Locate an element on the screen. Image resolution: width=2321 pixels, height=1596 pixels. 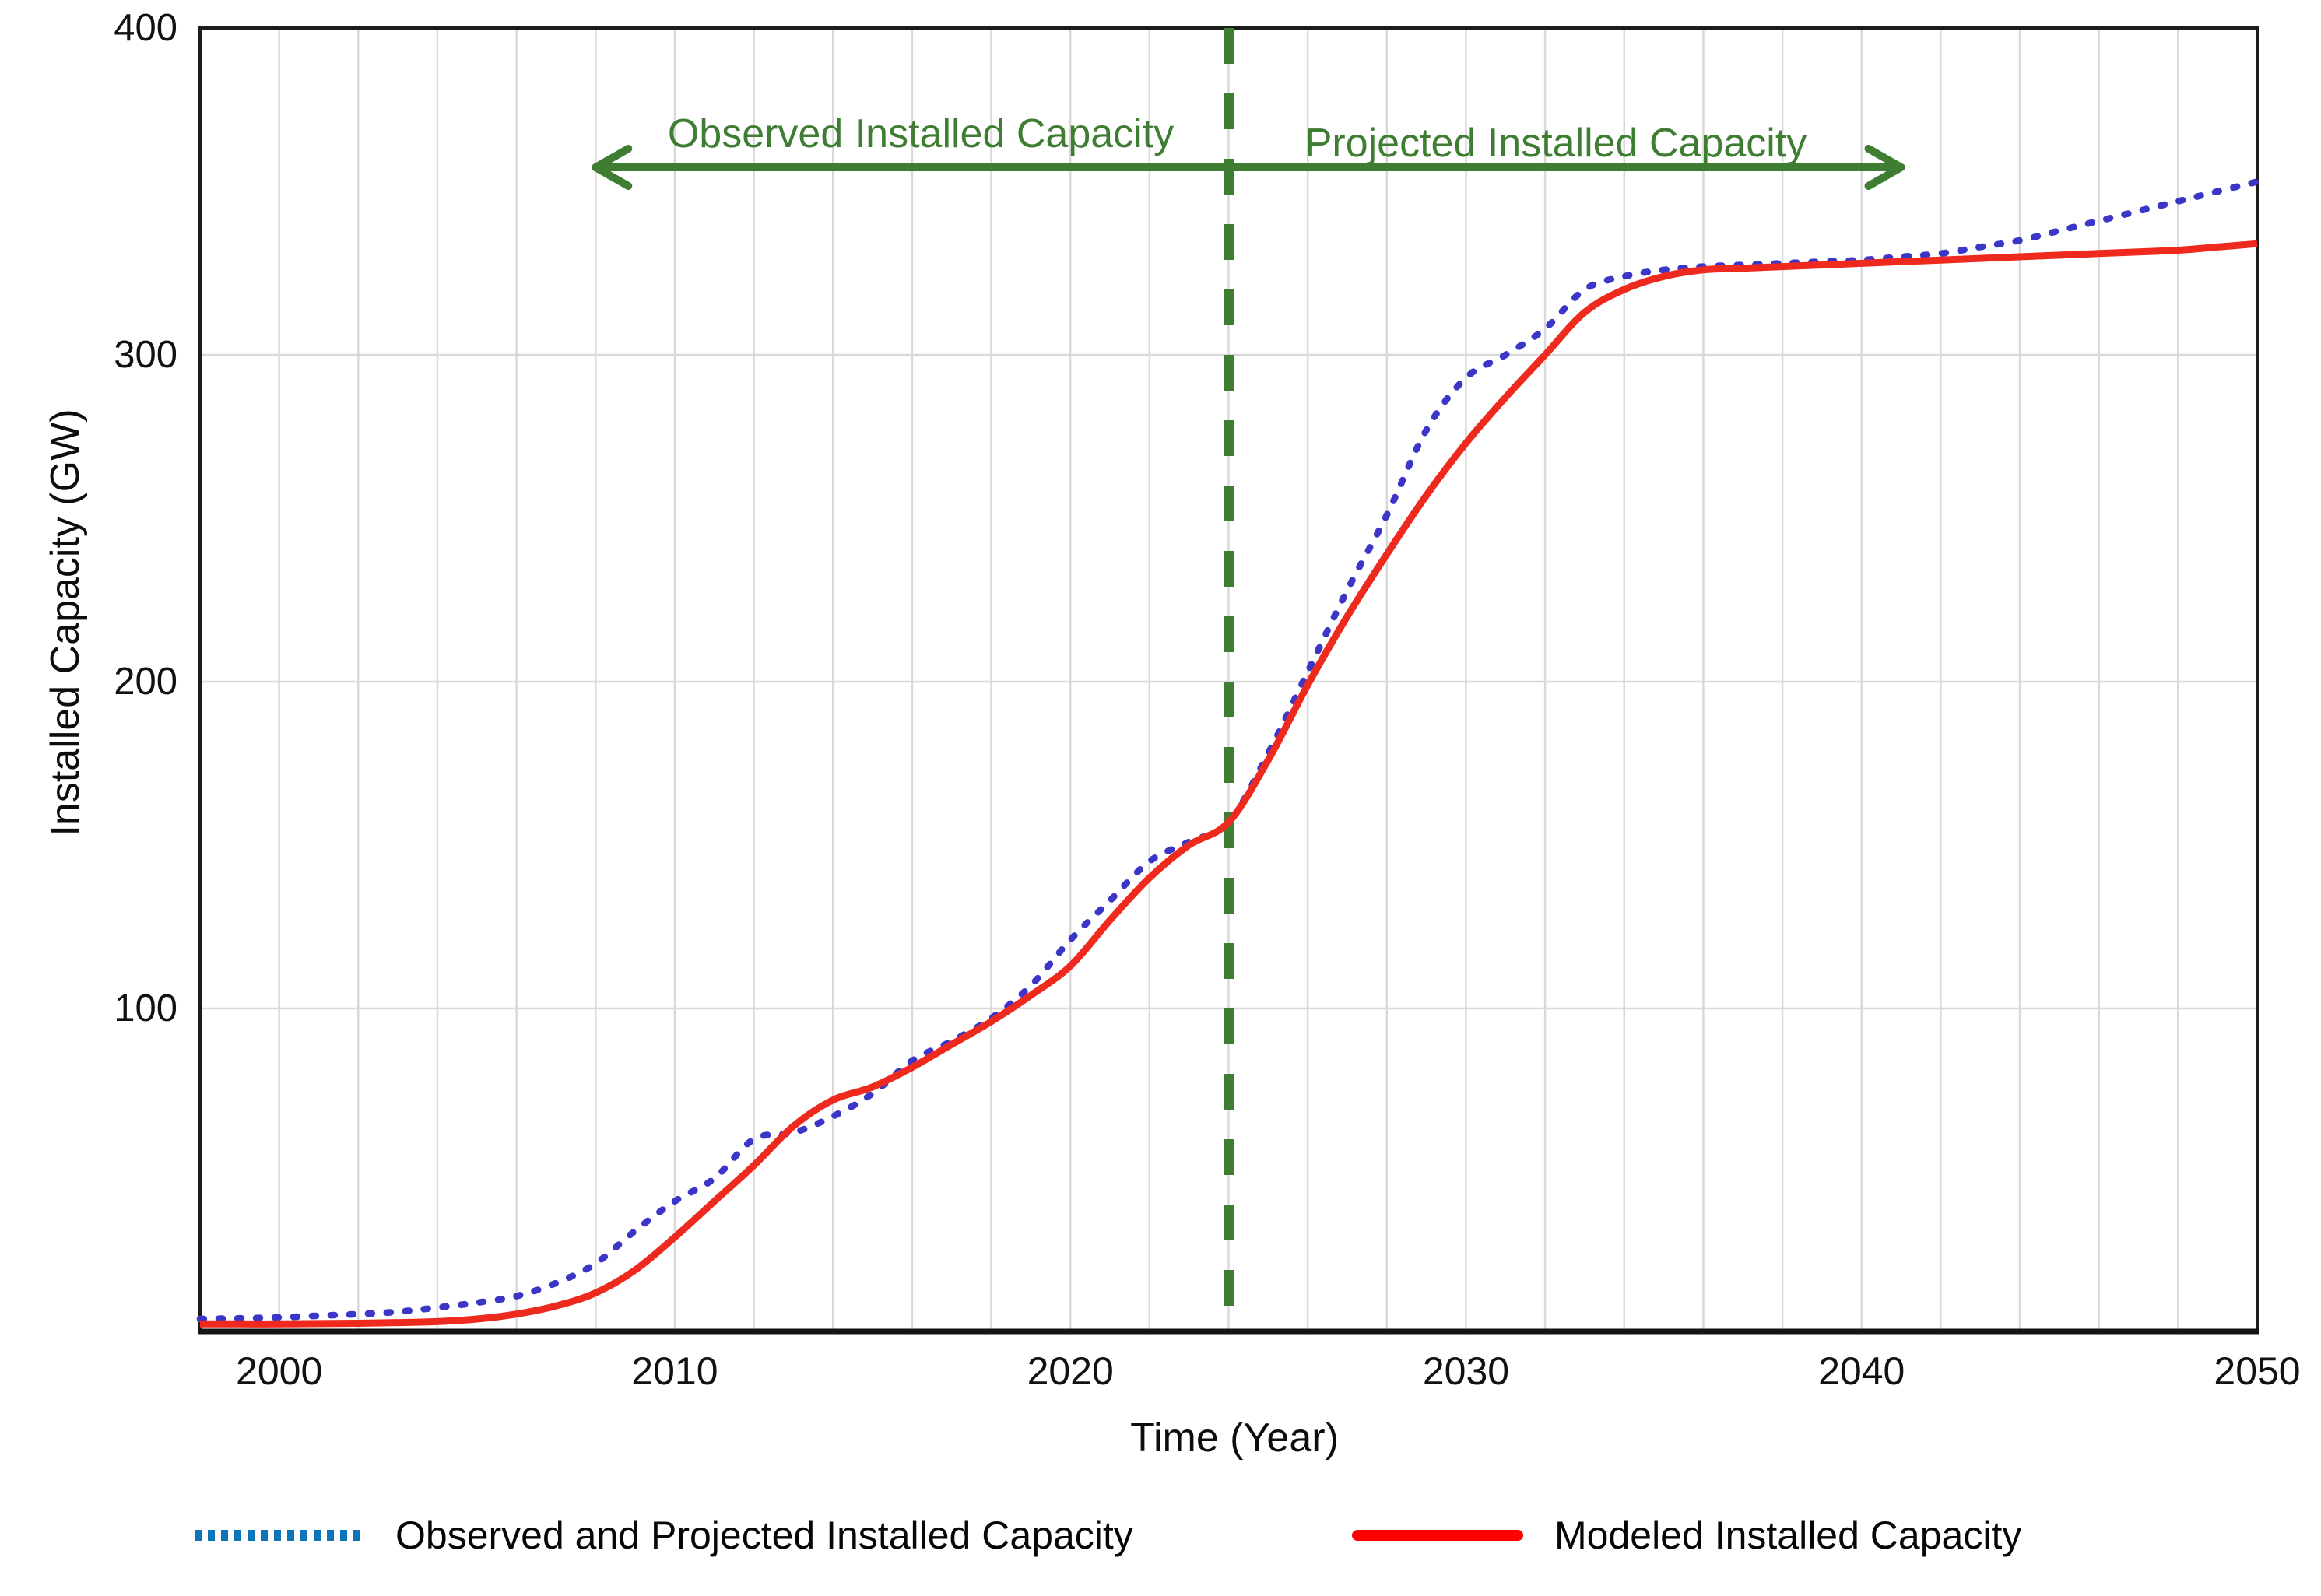
x-axis-title: Time (Year) is located at coordinates (1234, 1438).